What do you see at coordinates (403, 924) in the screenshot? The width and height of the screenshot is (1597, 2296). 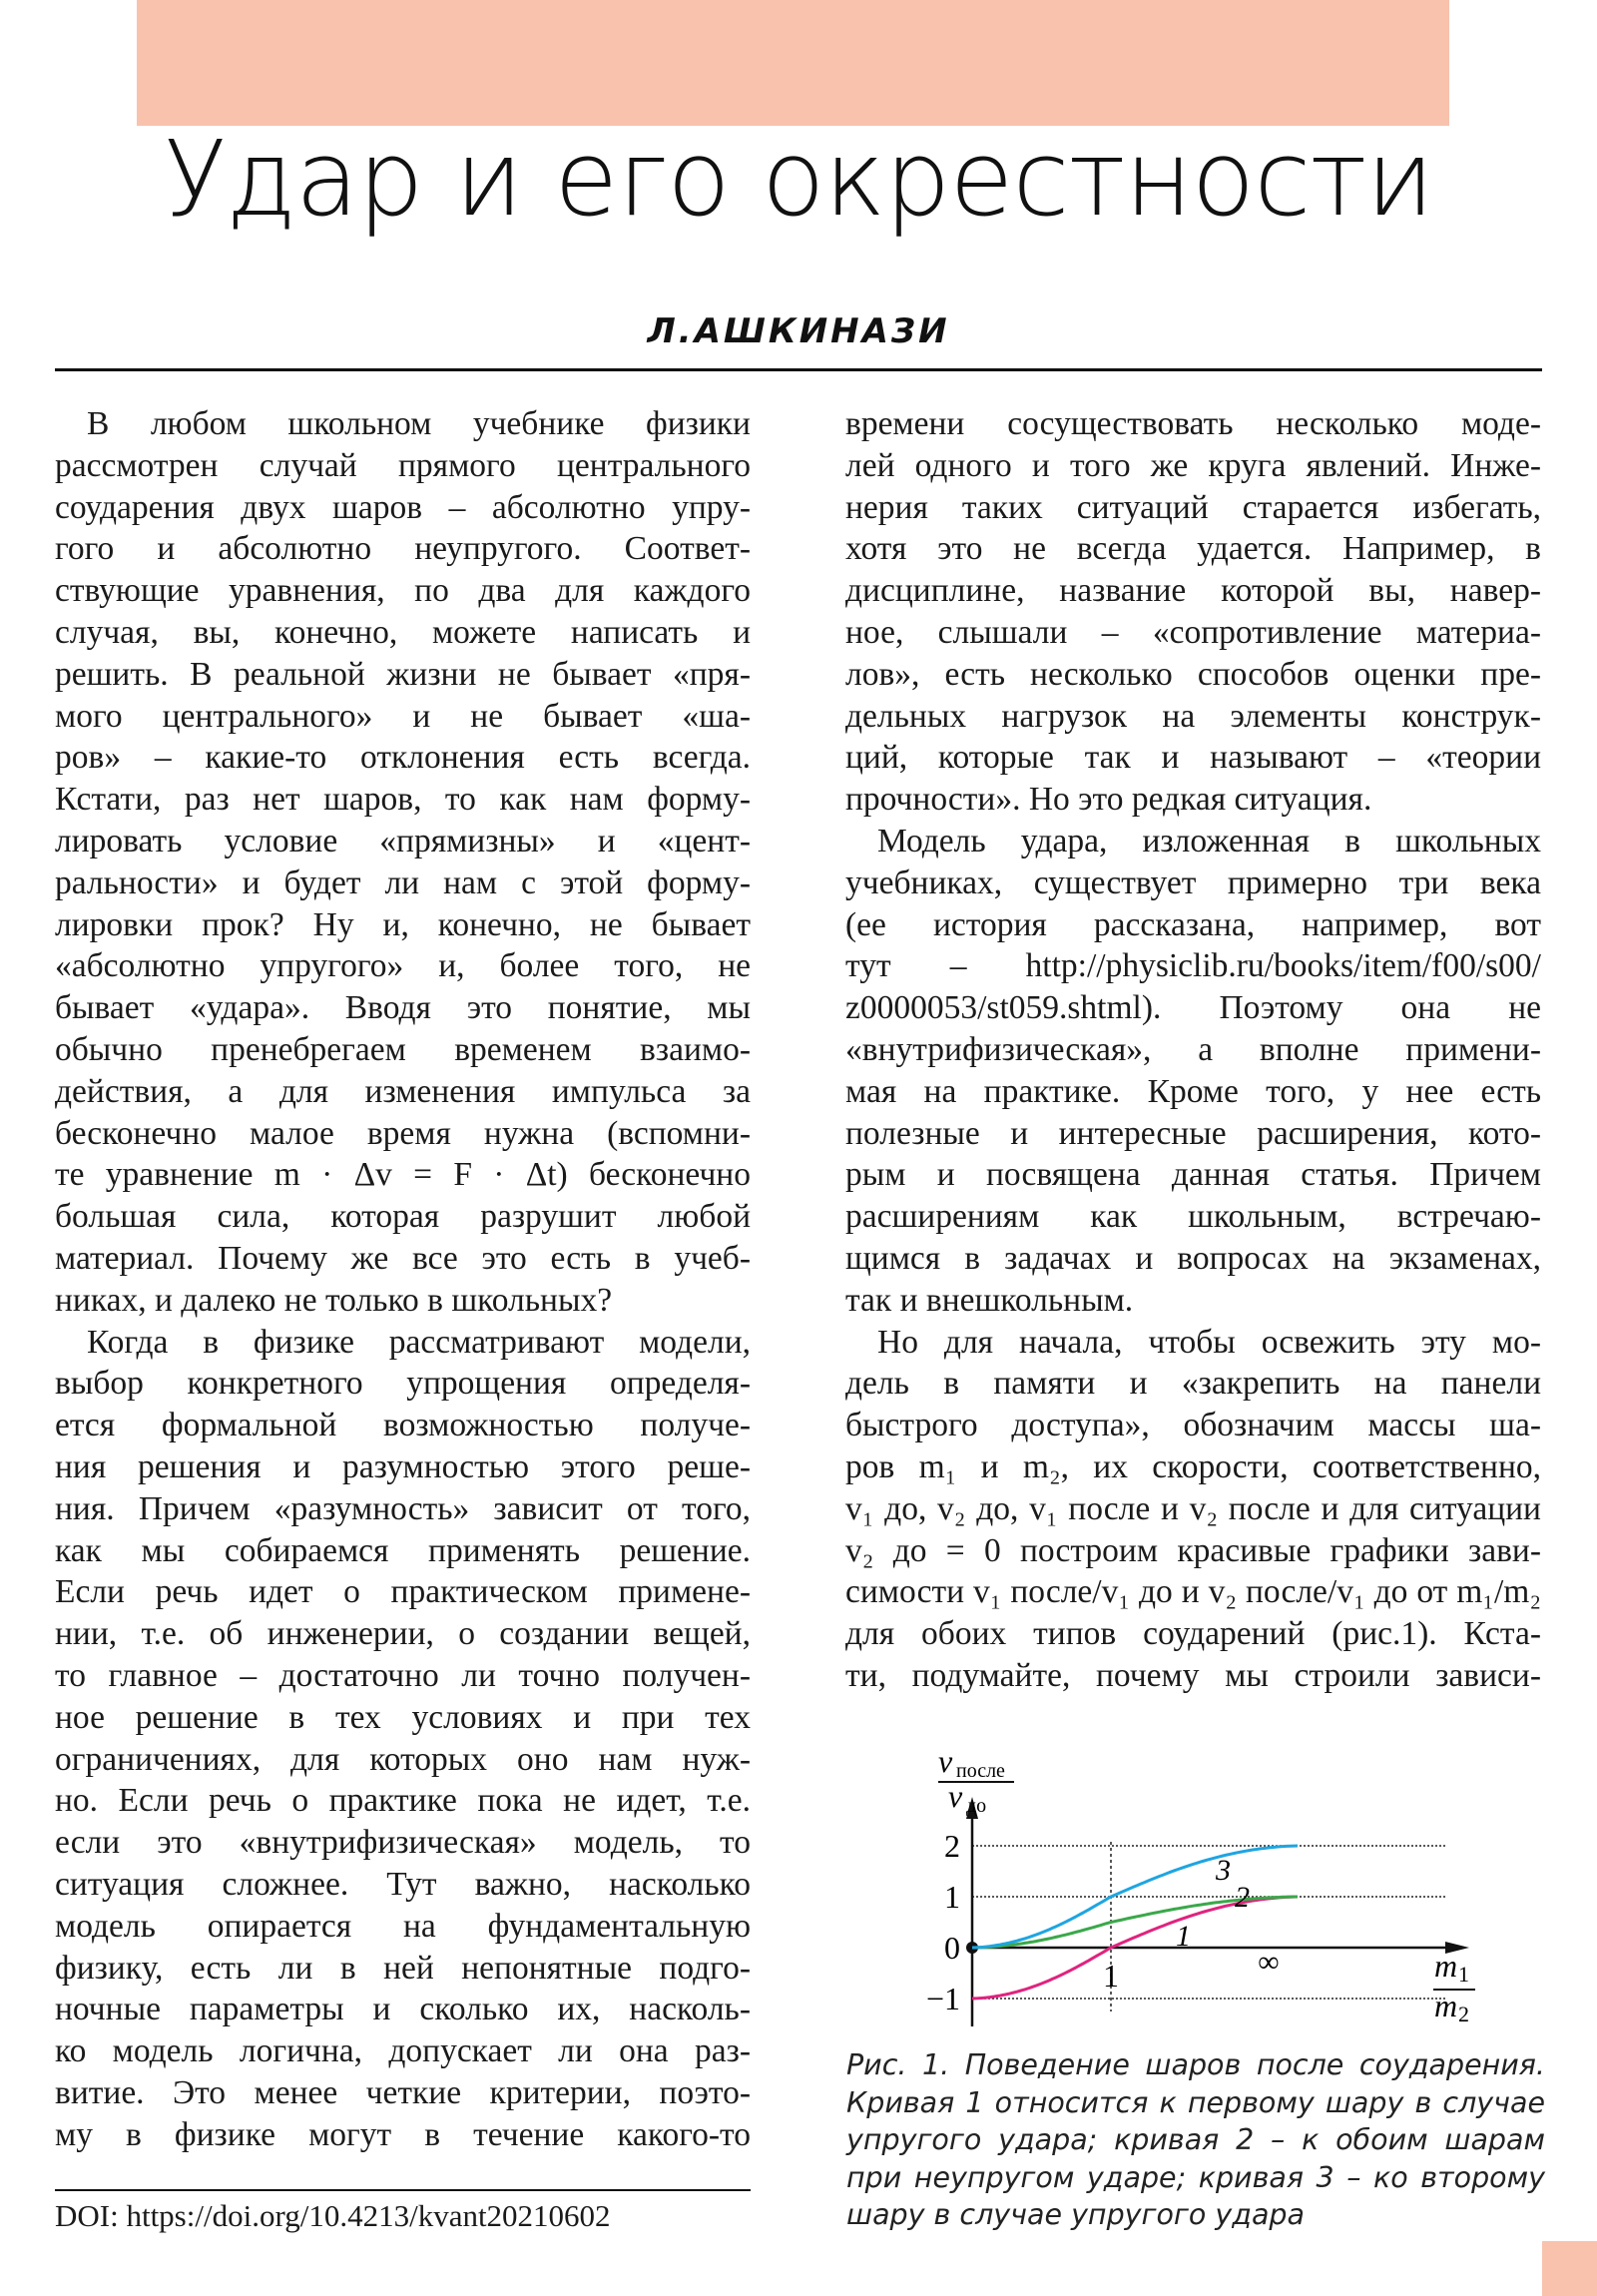 I see `text-line: лировки прок? Ну и, конечно, не бывает` at bounding box center [403, 924].